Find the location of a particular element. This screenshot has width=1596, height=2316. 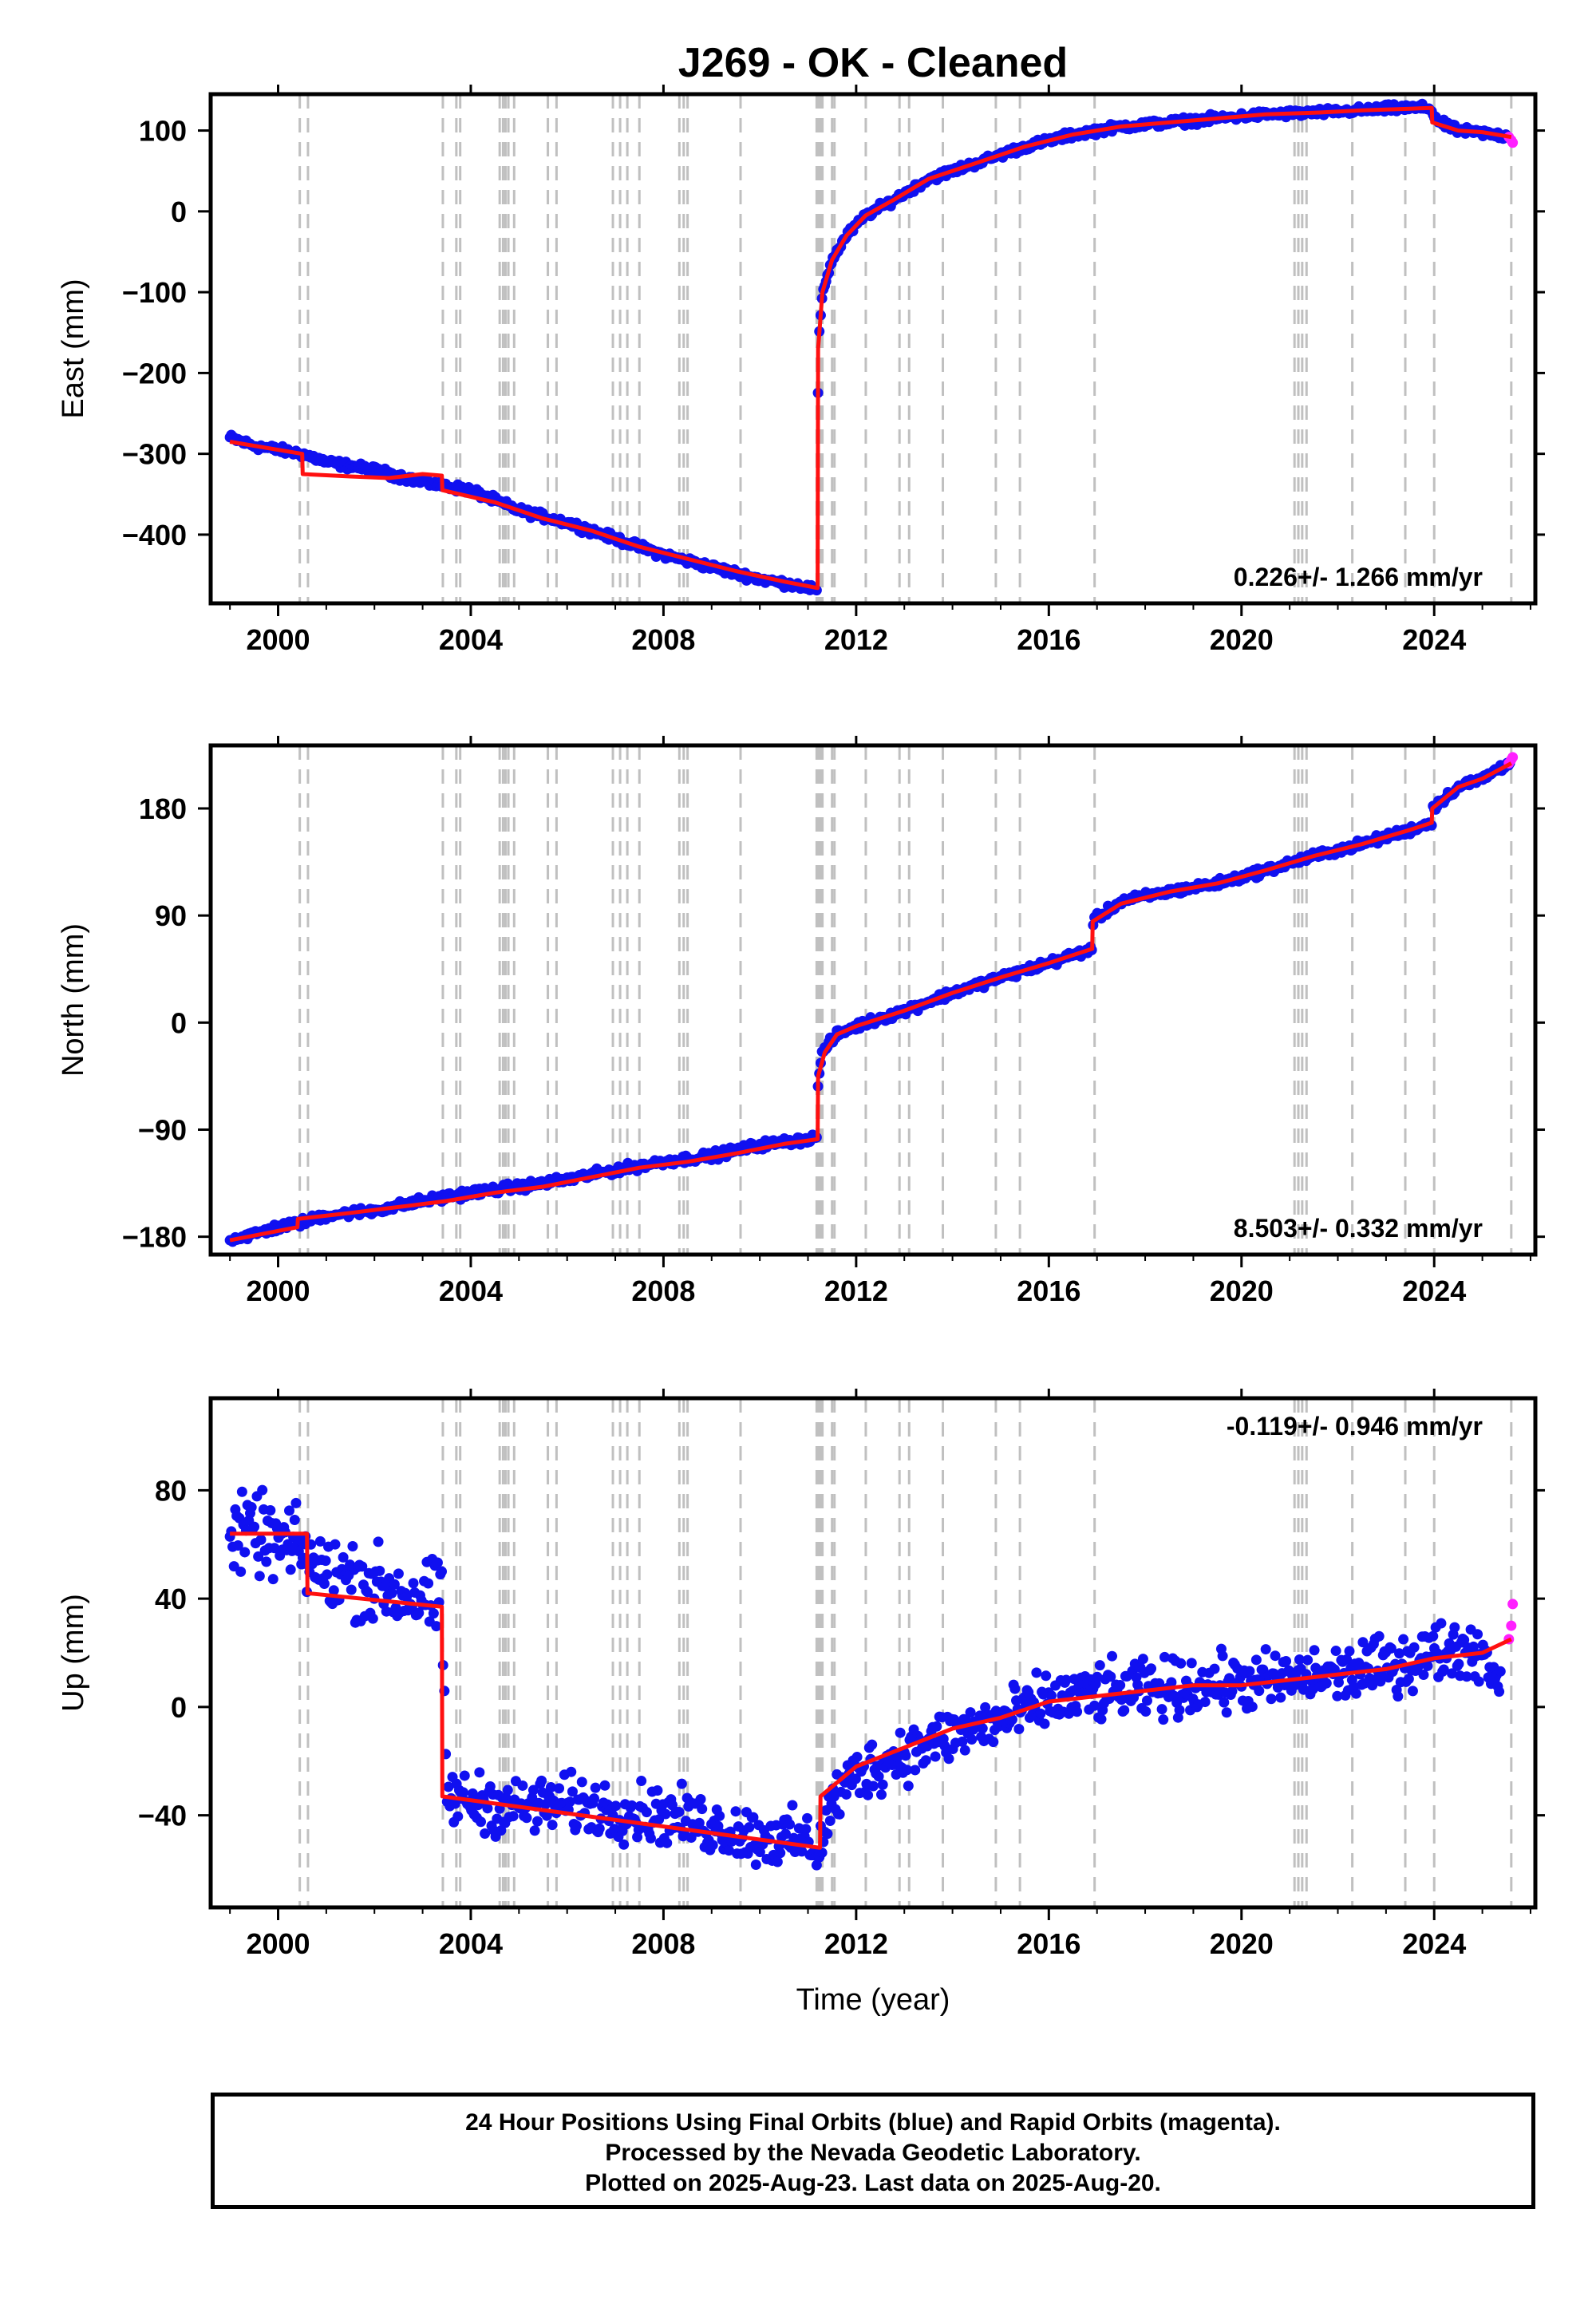

y-tick-label: −40 is located at coordinates (162, 1816).